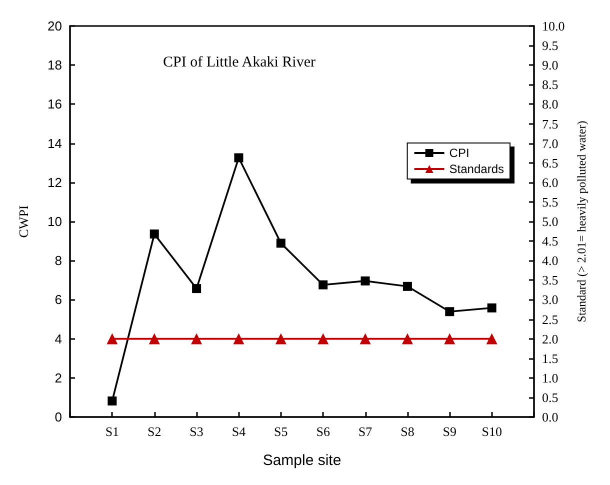 The width and height of the screenshot is (610, 485). What do you see at coordinates (550, 182) in the screenshot?
I see `y2-tick-label: 6.0` at bounding box center [550, 182].